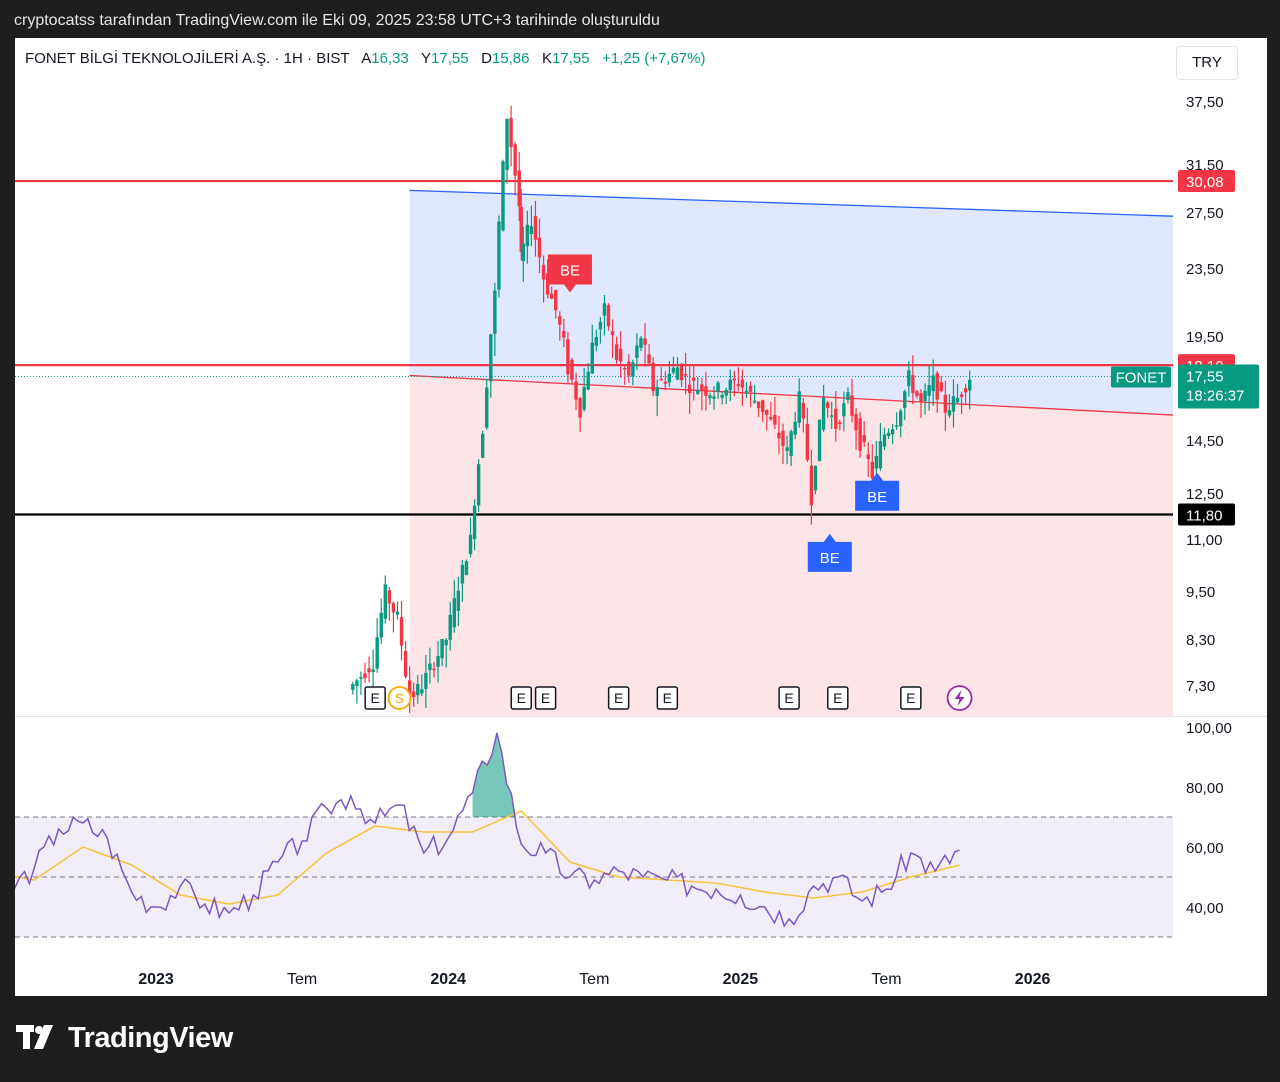  I want to click on signal-buy-2: BE, so click(829, 552).